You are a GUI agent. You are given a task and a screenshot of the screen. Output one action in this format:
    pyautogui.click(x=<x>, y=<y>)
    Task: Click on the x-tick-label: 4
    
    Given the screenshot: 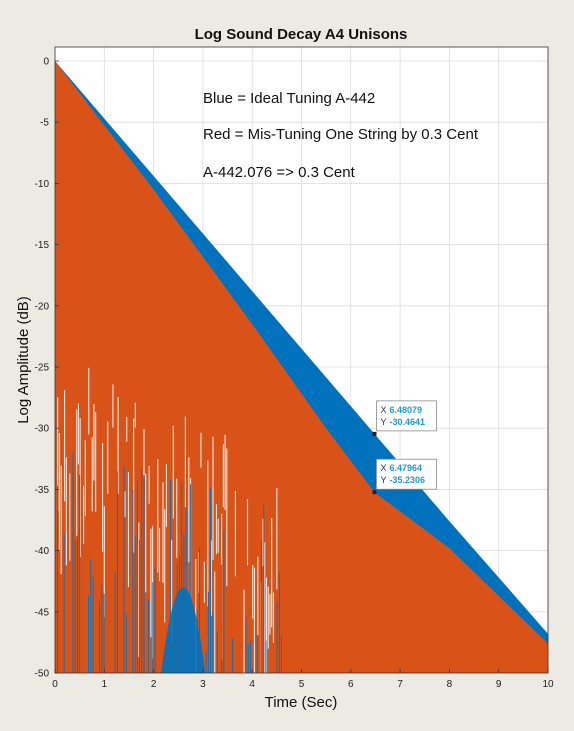 What is the action you would take?
    pyautogui.click(x=252, y=684)
    